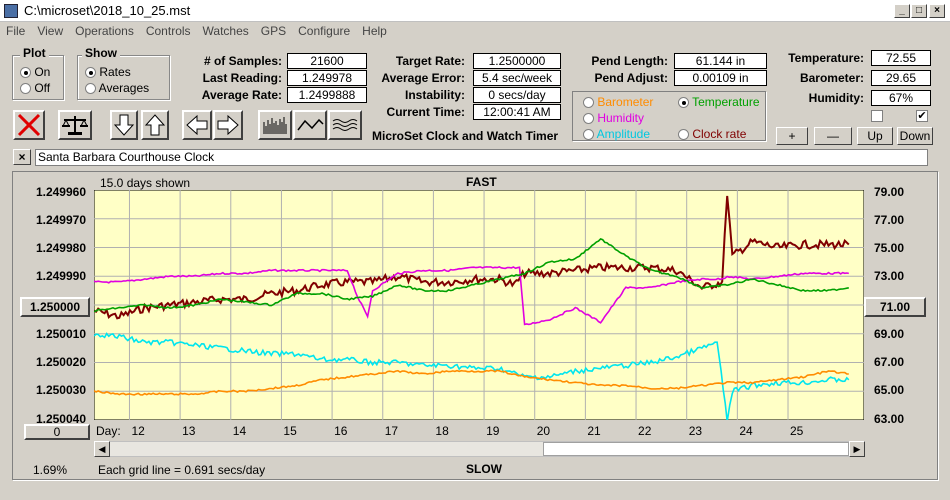  What do you see at coordinates (857, 449) in the screenshot?
I see `scroll-right-button: ▶` at bounding box center [857, 449].